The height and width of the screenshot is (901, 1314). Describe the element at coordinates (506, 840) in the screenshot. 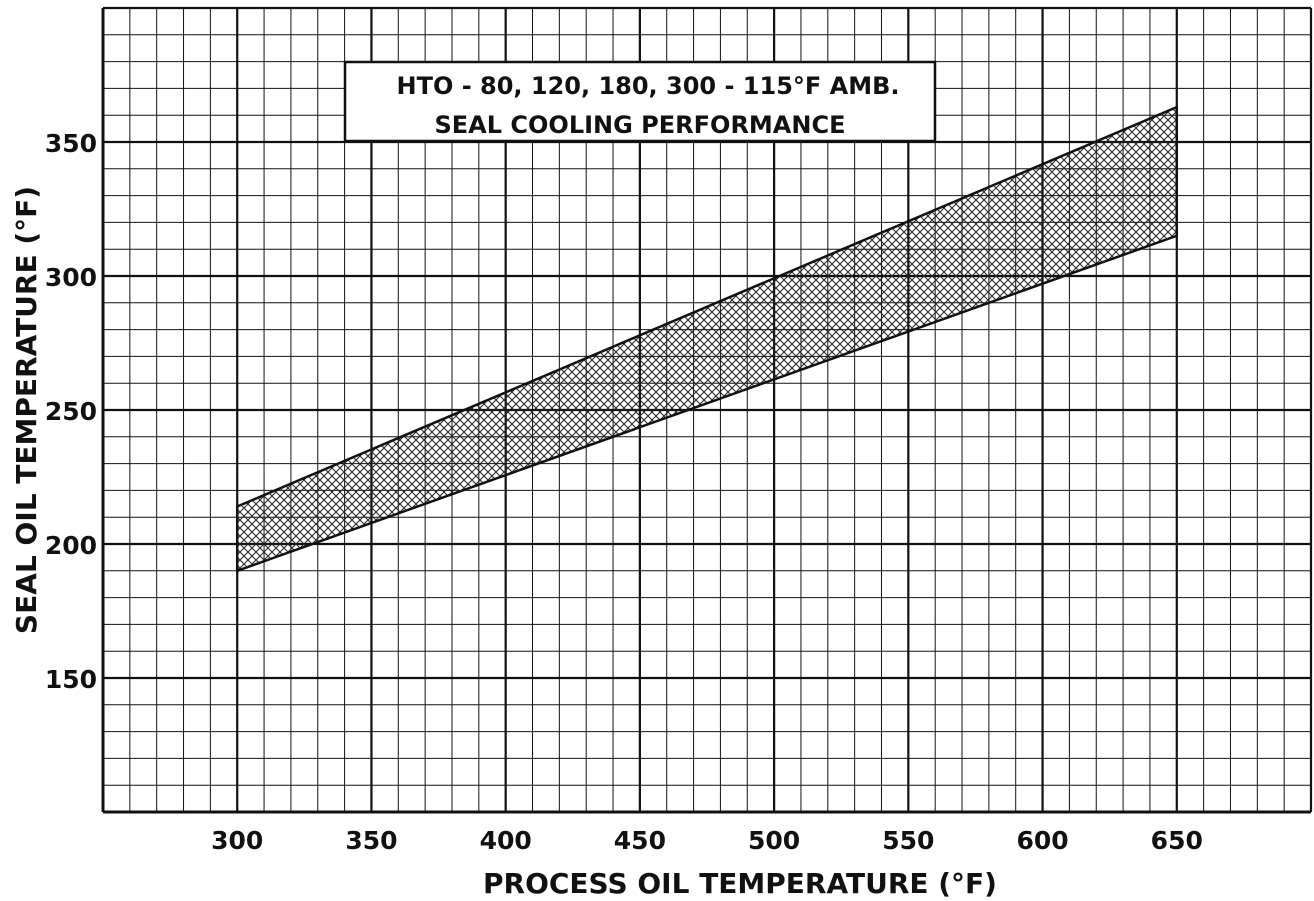

I see `x-tick-label: 400` at that location.